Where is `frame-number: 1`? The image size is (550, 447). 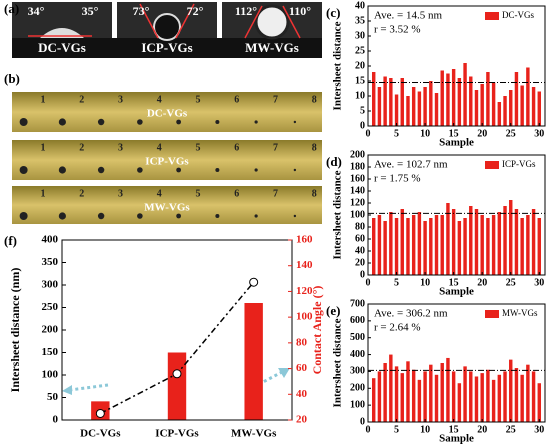
frame-number: 1 is located at coordinates (43, 193).